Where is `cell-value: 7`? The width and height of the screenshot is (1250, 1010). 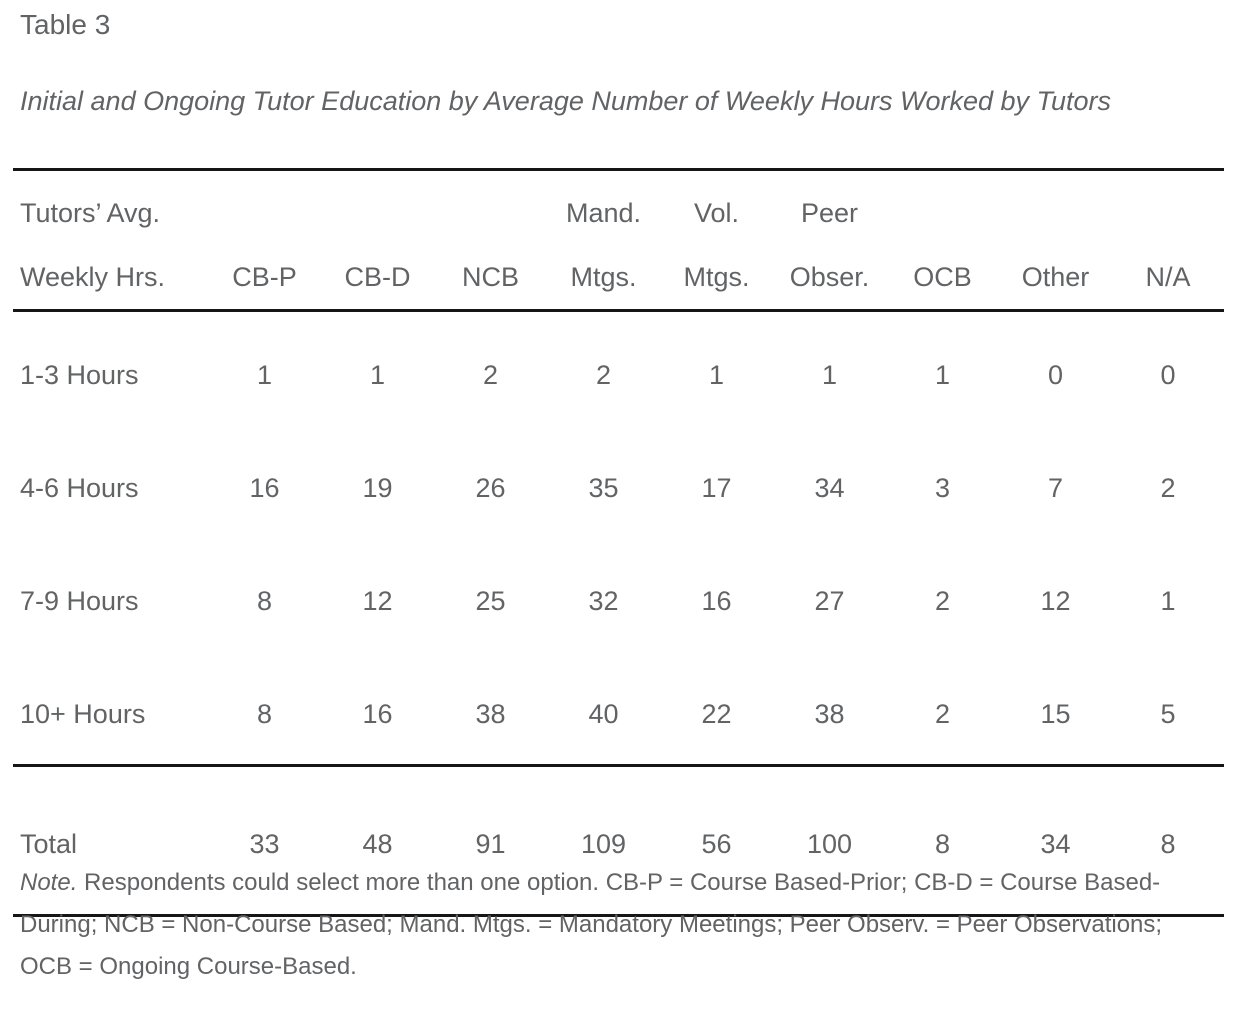
cell-value: 7 is located at coordinates (1055, 488).